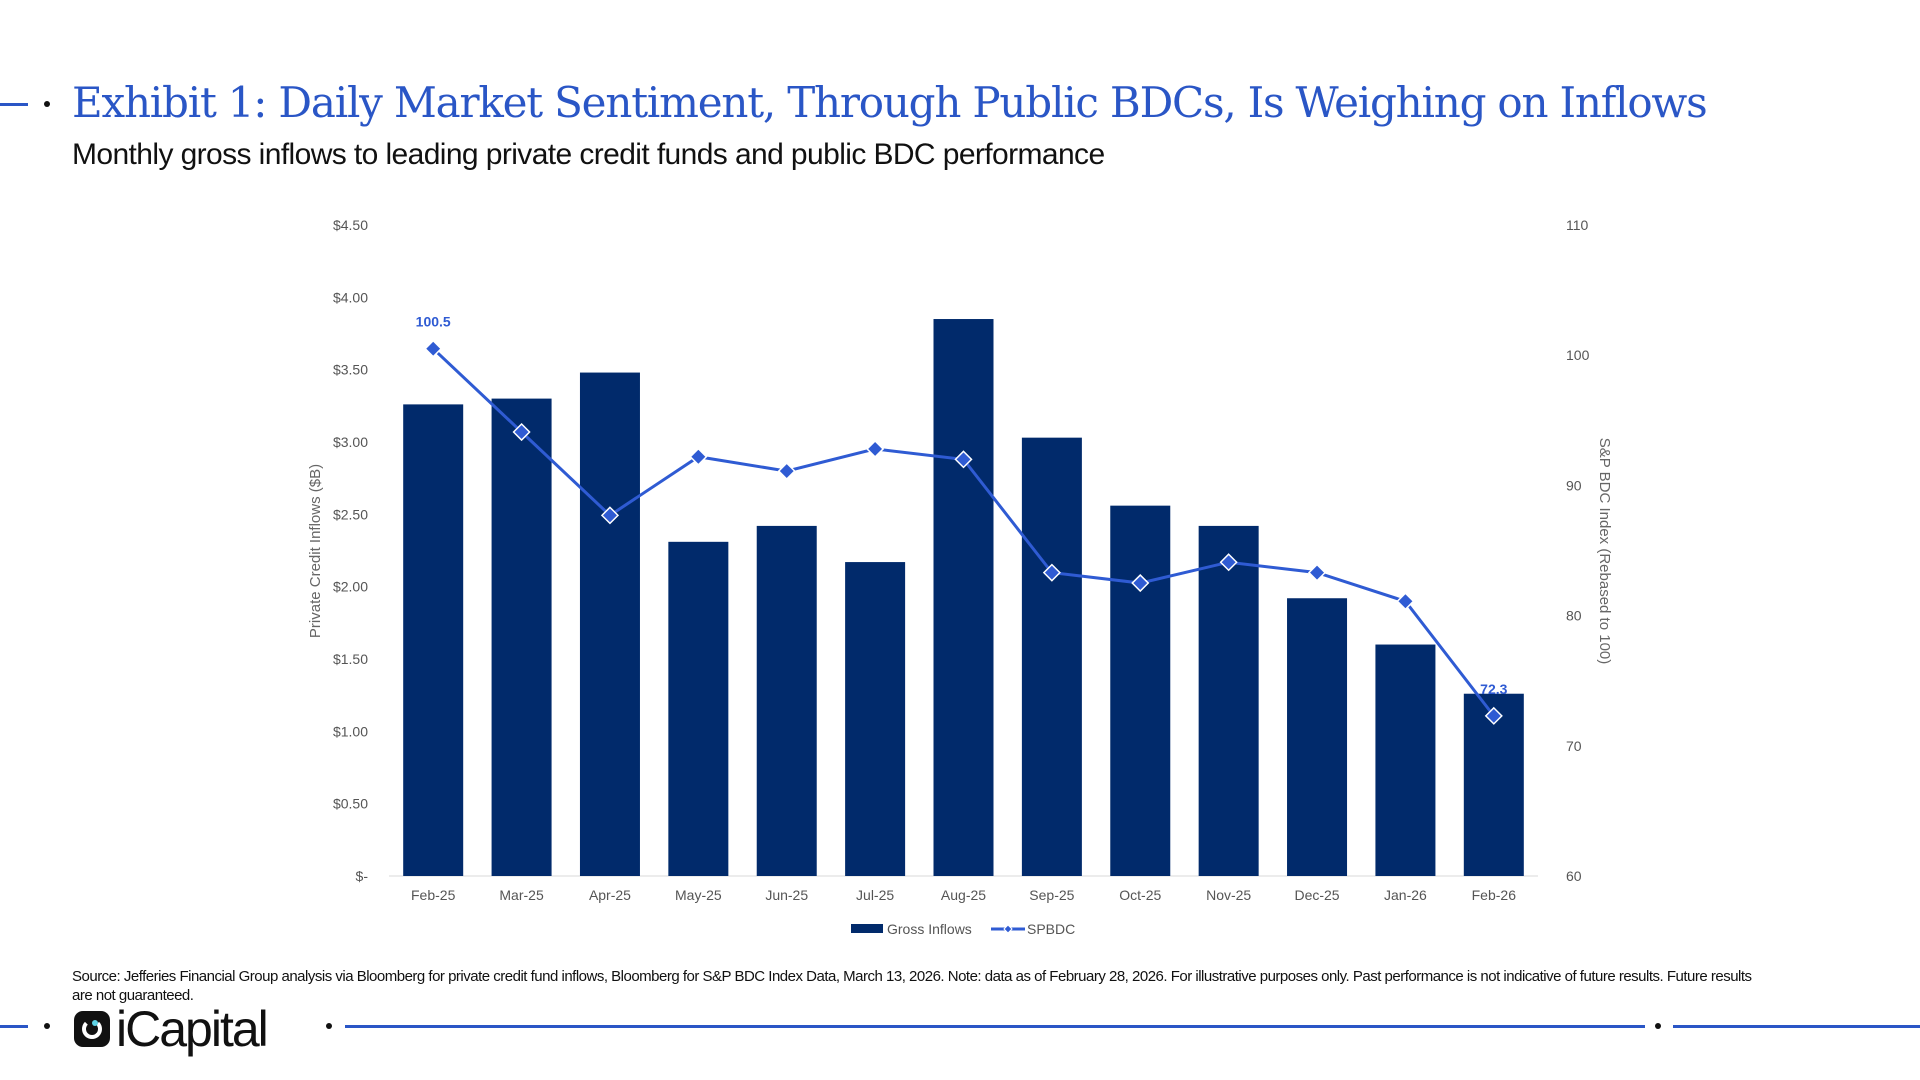 Image resolution: width=1920 pixels, height=1080 pixels. Describe the element at coordinates (92, 1029) in the screenshot. I see `icapital-logo-icon` at that location.